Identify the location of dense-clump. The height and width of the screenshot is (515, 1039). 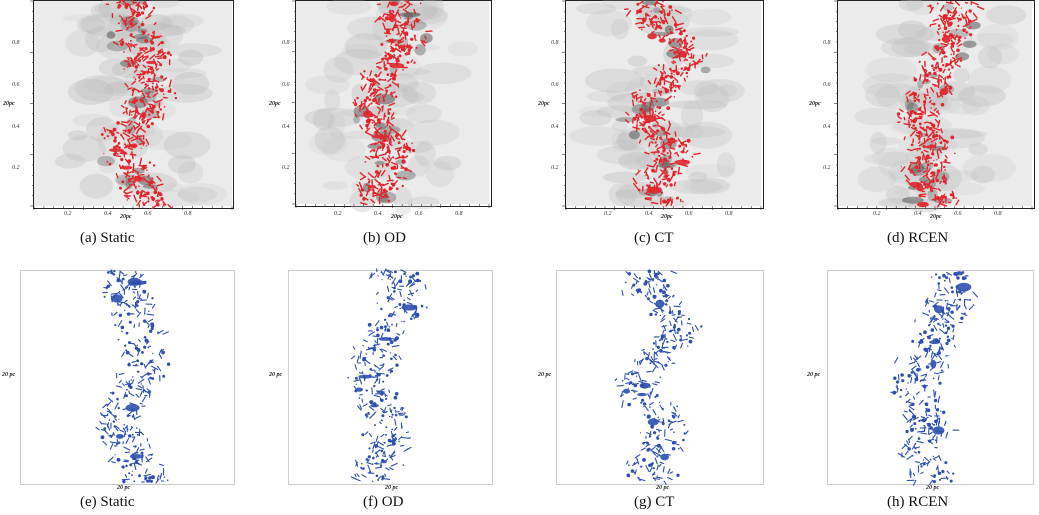
(138, 178).